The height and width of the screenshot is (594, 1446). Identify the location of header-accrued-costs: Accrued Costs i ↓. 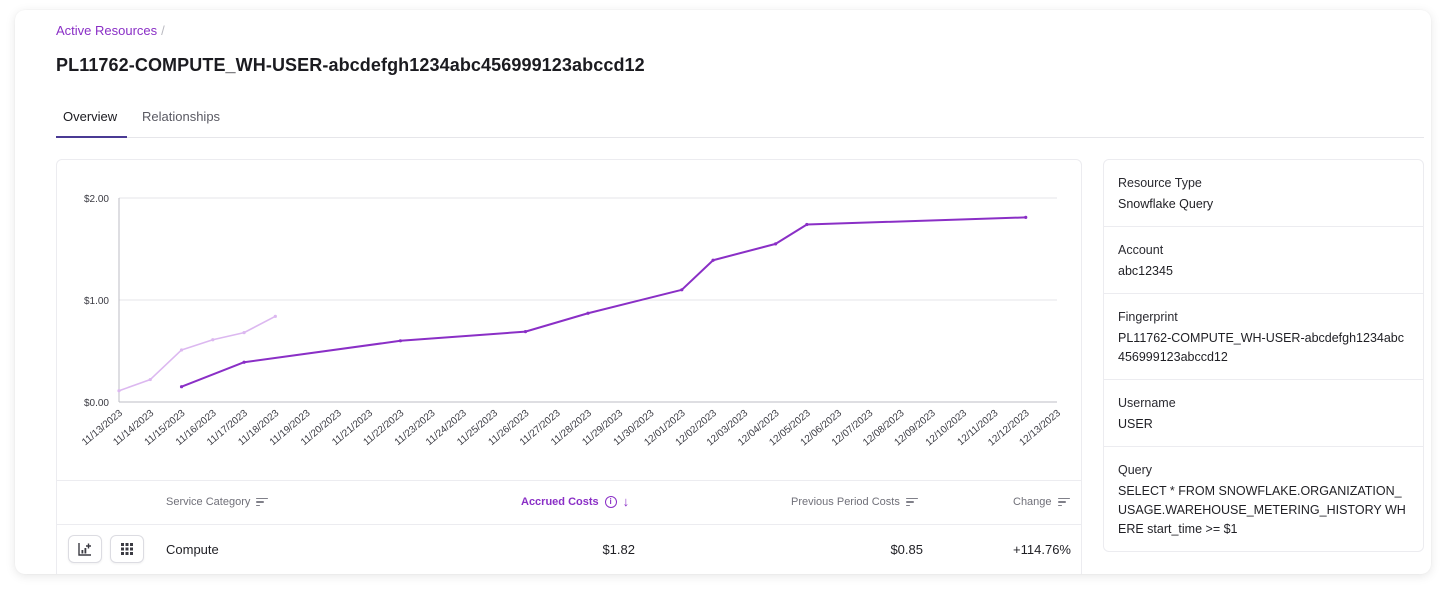
(575, 501).